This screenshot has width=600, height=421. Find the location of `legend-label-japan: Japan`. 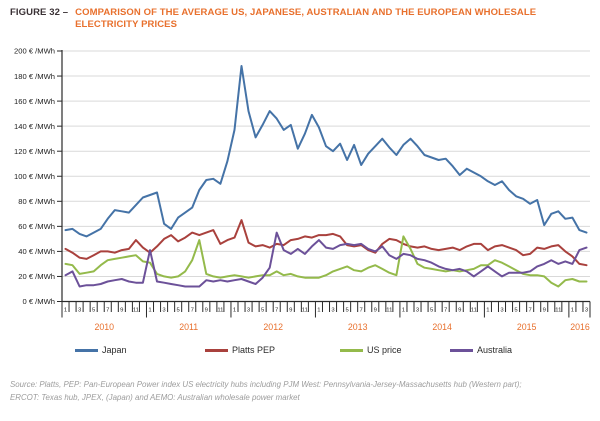

legend-label-japan: Japan is located at coordinates (114, 350).